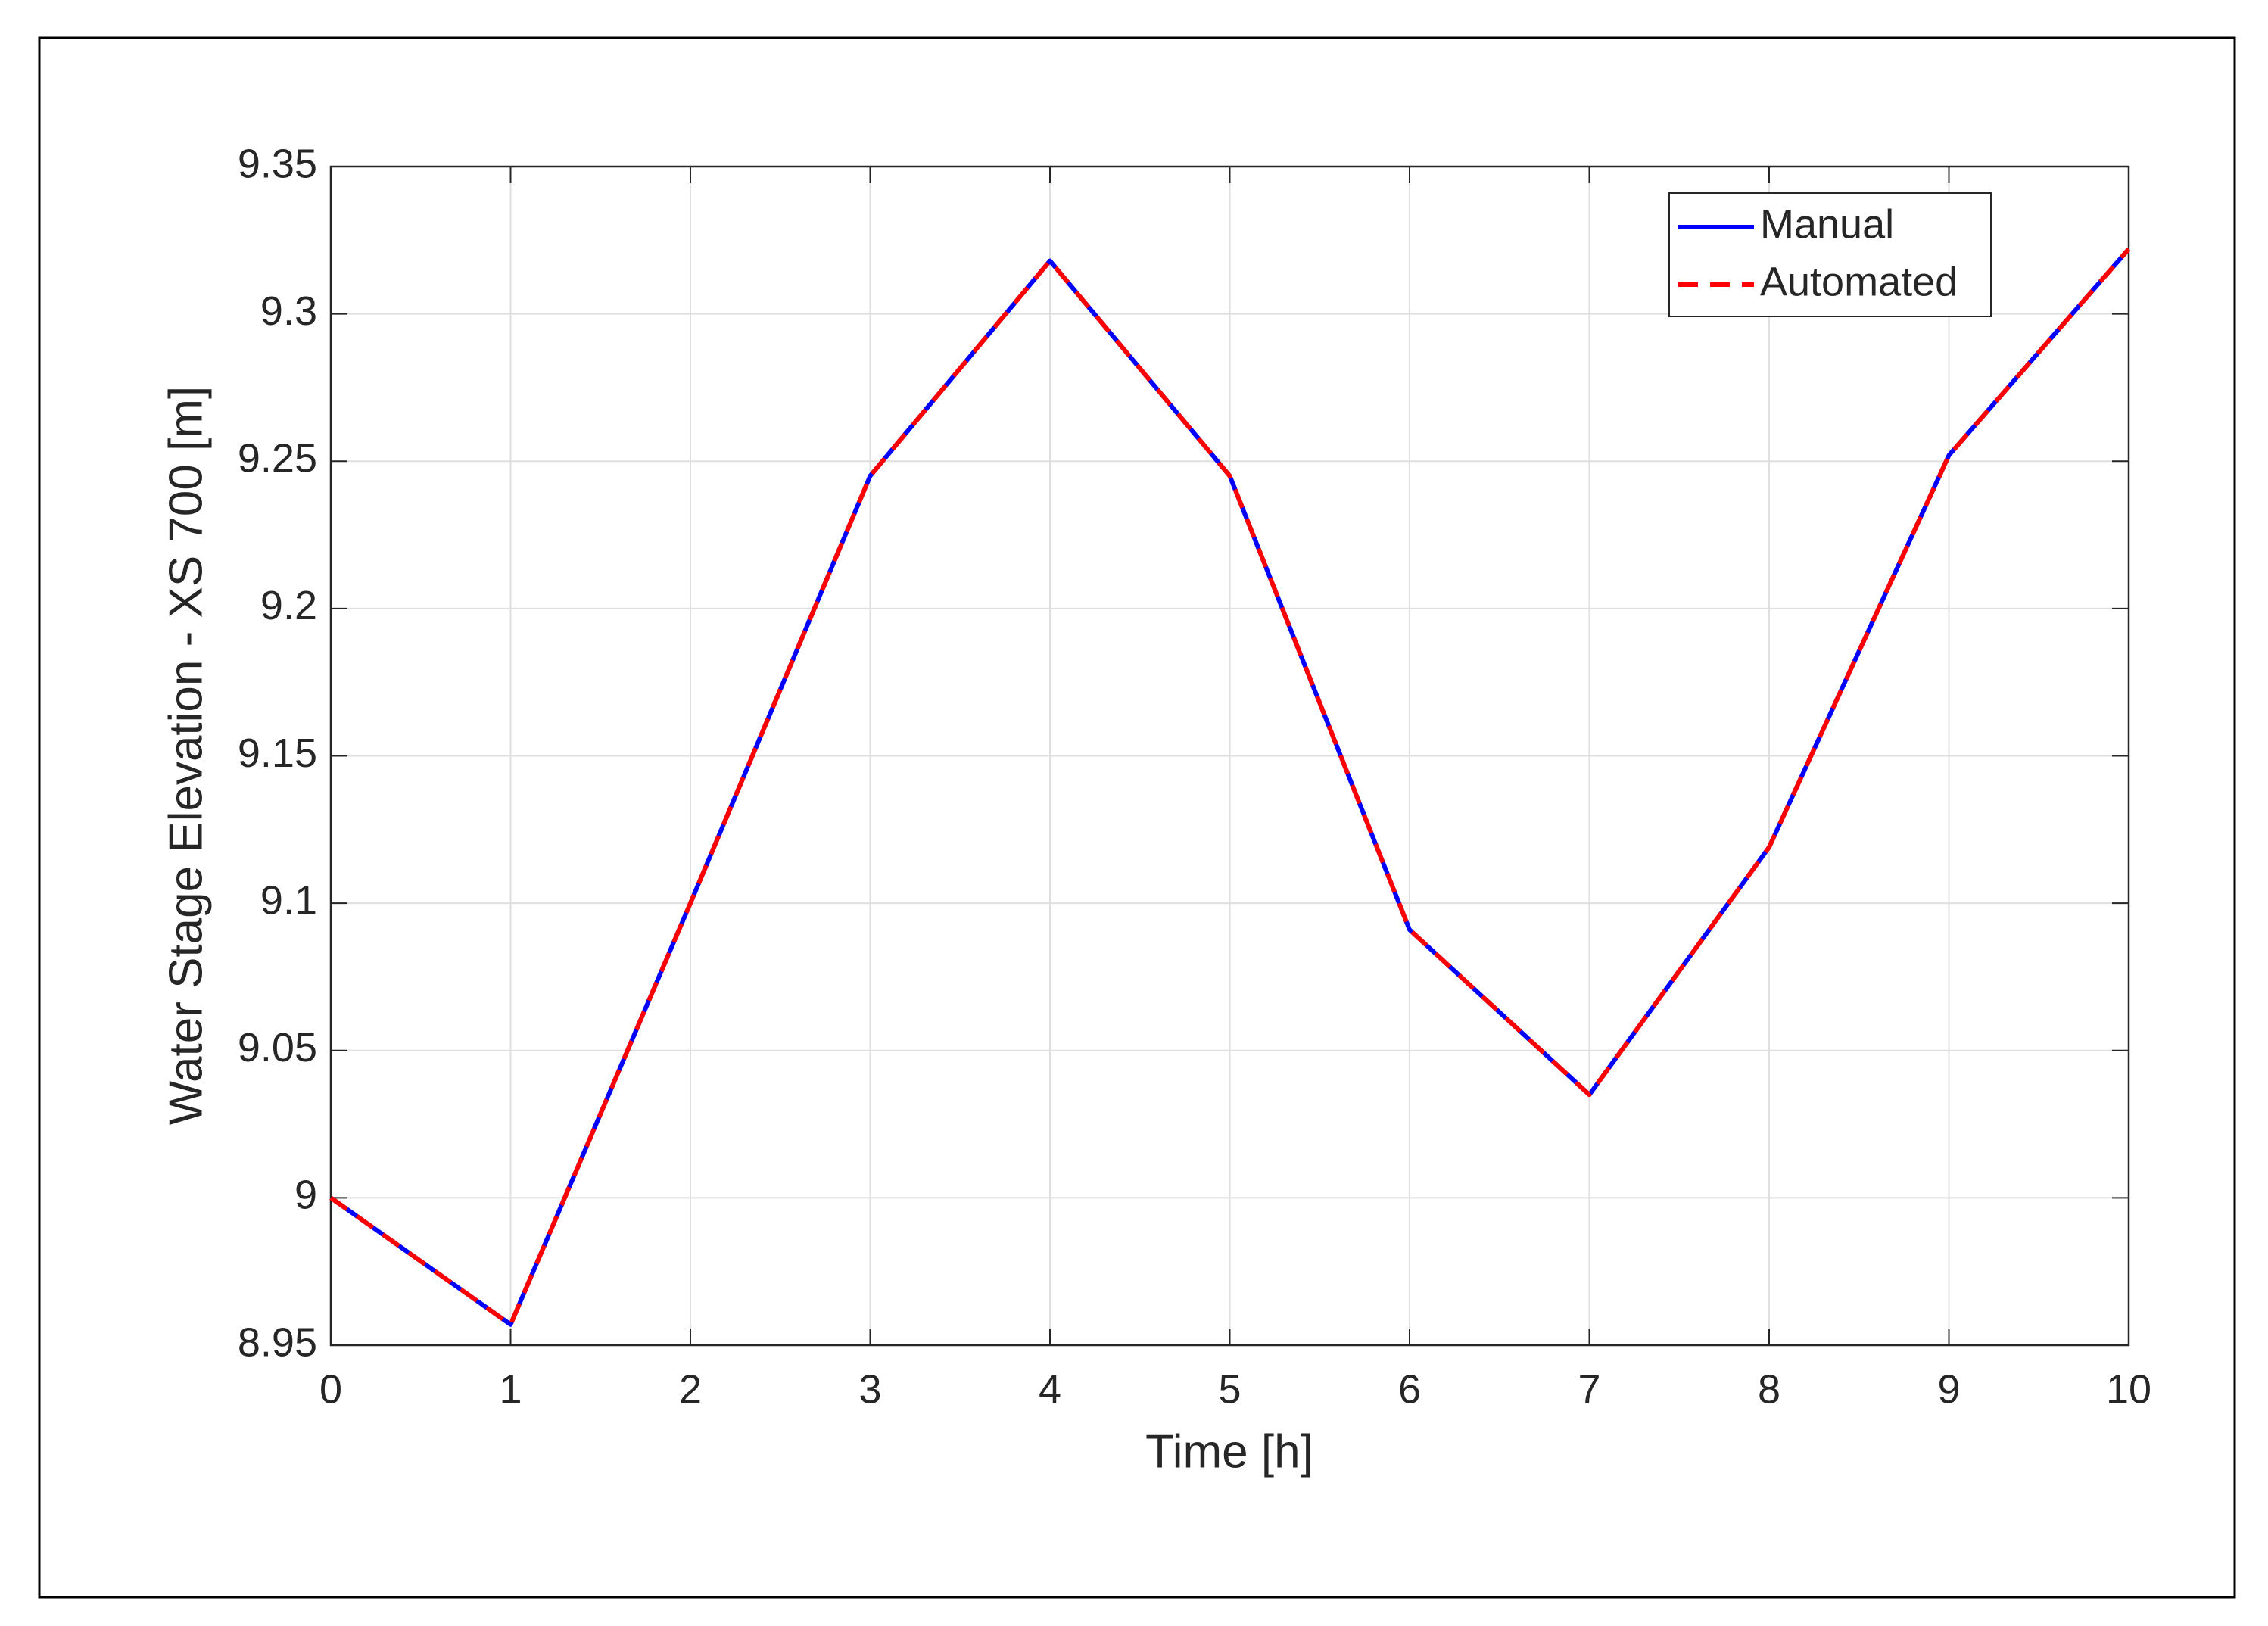 Image resolution: width=2268 pixels, height=1626 pixels. I want to click on legend-label: Automated, so click(1859, 281).